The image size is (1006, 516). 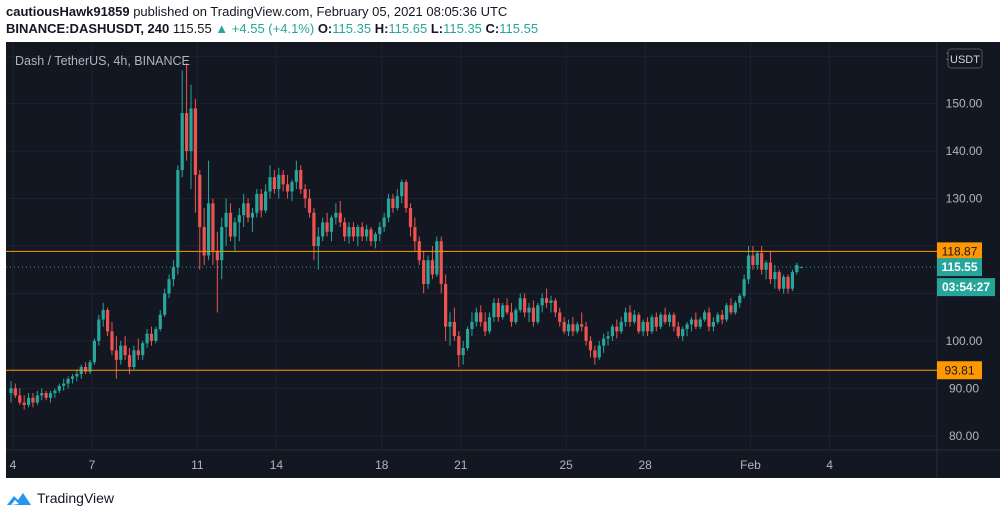 I want to click on currency-label: USDT, so click(x=965, y=60).